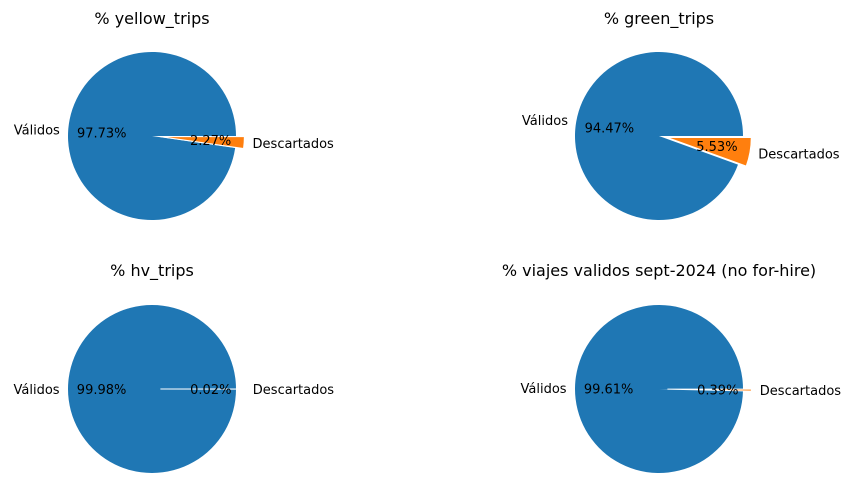 The width and height of the screenshot is (856, 504). I want to click on pie-pct-label: 94.47%, so click(610, 128).